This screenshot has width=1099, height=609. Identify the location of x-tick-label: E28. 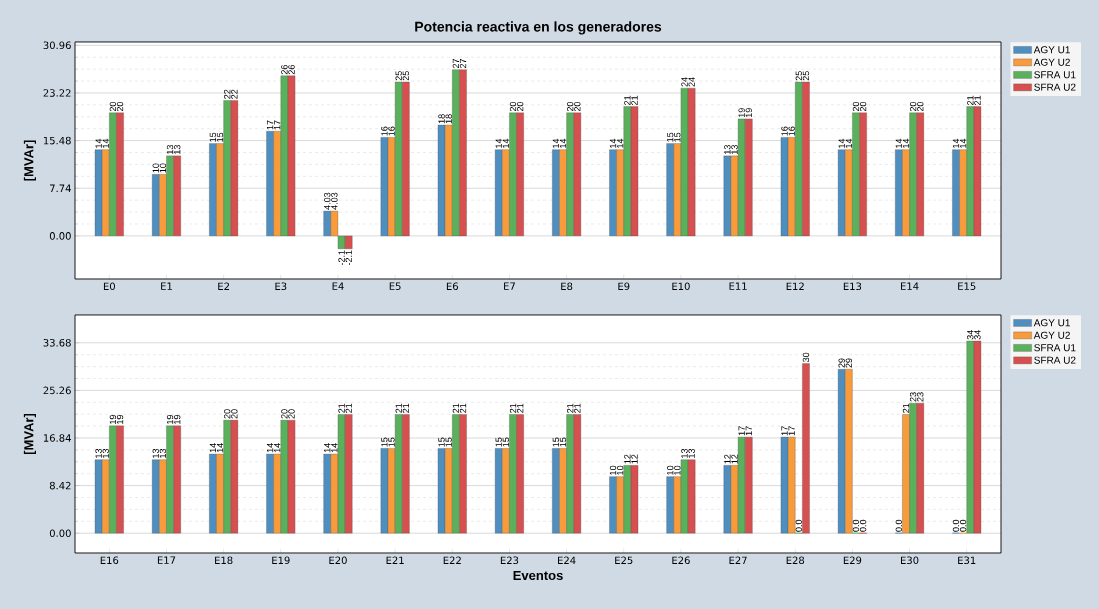
(795, 560).